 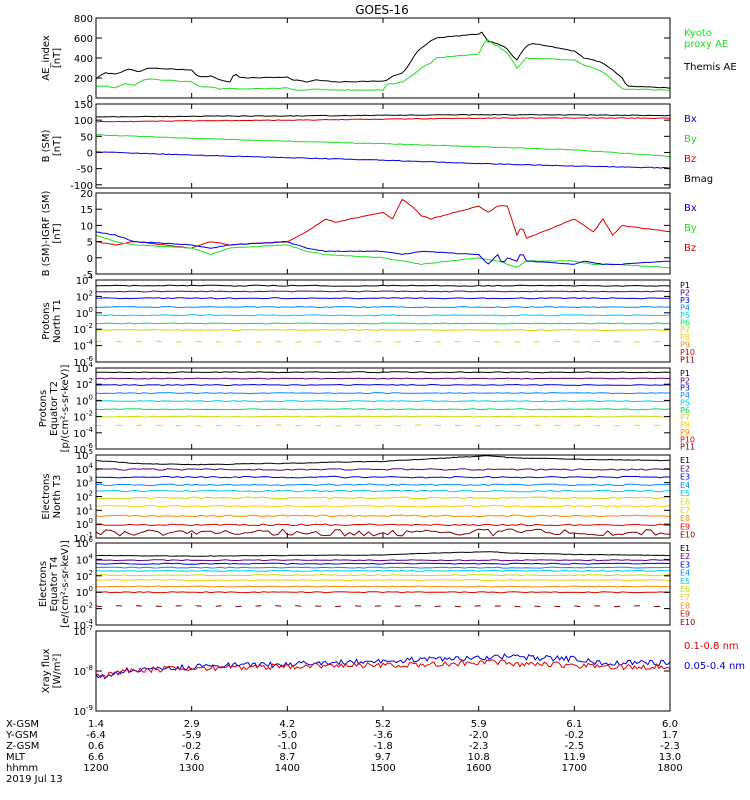 What do you see at coordinates (685, 300) in the screenshot?
I see `legend-pnorth-2: P3` at bounding box center [685, 300].